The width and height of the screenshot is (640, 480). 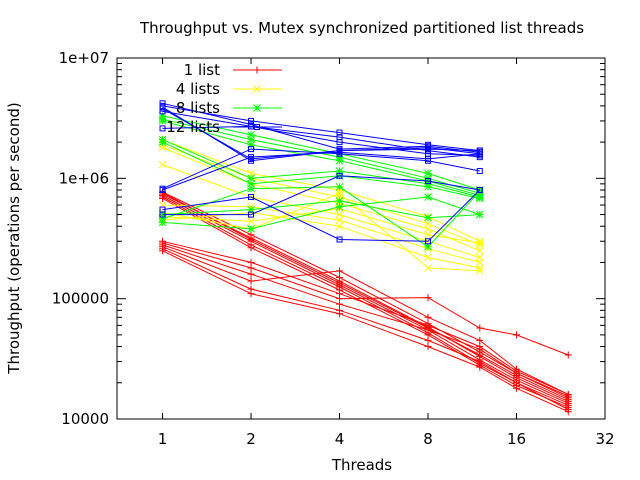 What do you see at coordinates (163, 439) in the screenshot?
I see `x-tick-label: 1` at bounding box center [163, 439].